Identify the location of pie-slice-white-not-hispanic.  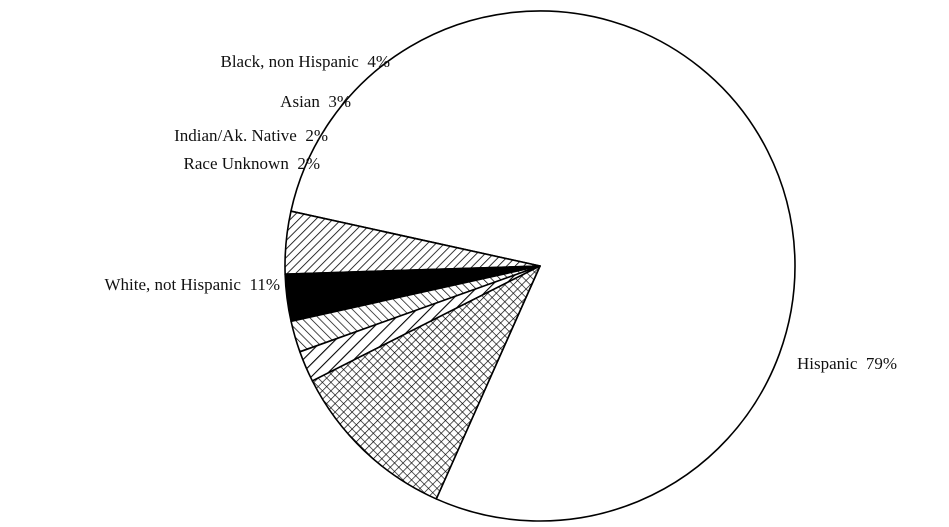
(426, 382).